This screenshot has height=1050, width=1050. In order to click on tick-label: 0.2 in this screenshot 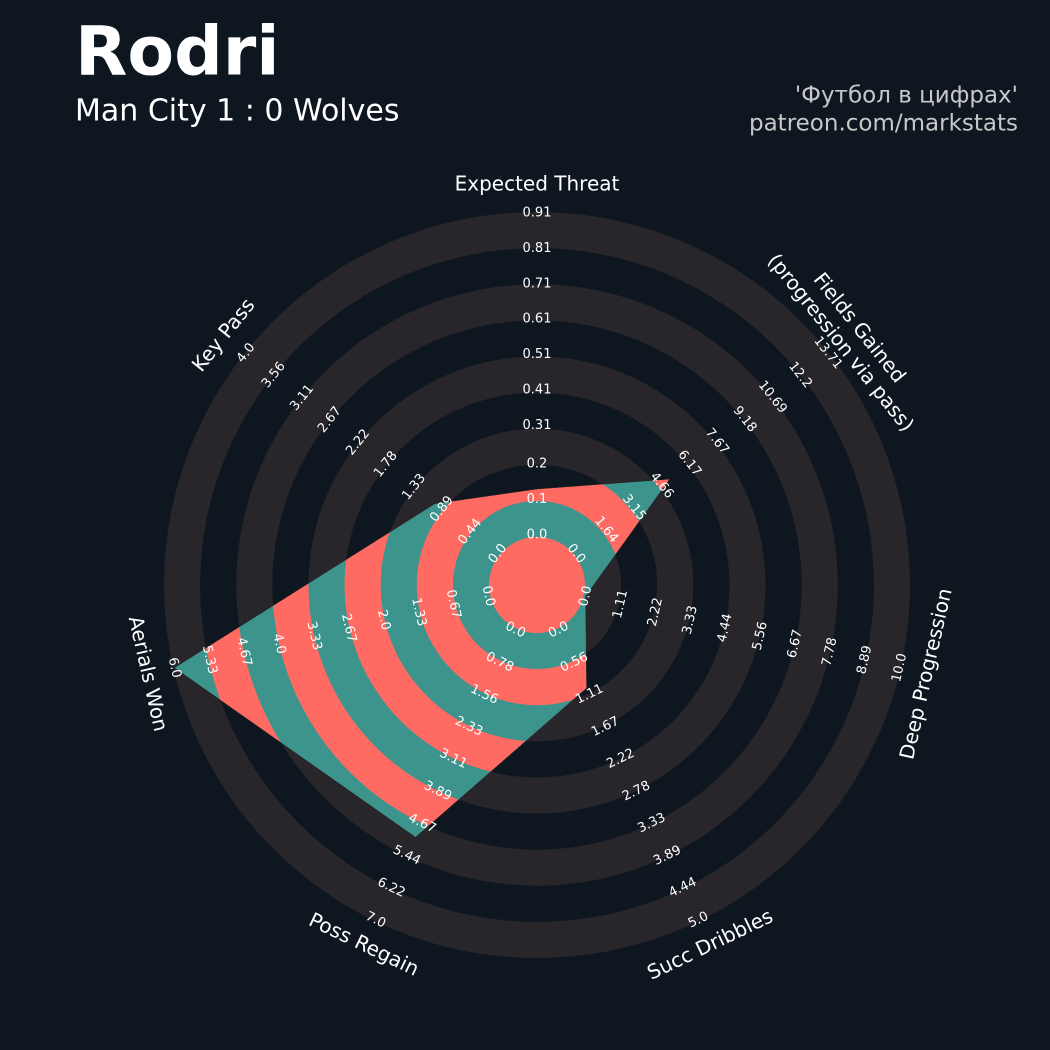, I will do `click(537, 464)`.